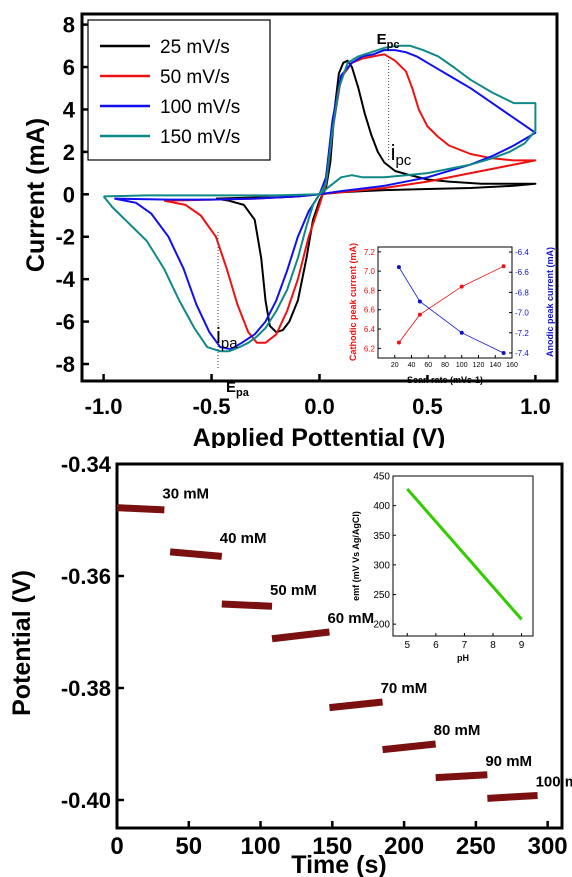  Describe the element at coordinates (495, 365) in the screenshot. I see `inset-x-tick-label: 140` at that location.